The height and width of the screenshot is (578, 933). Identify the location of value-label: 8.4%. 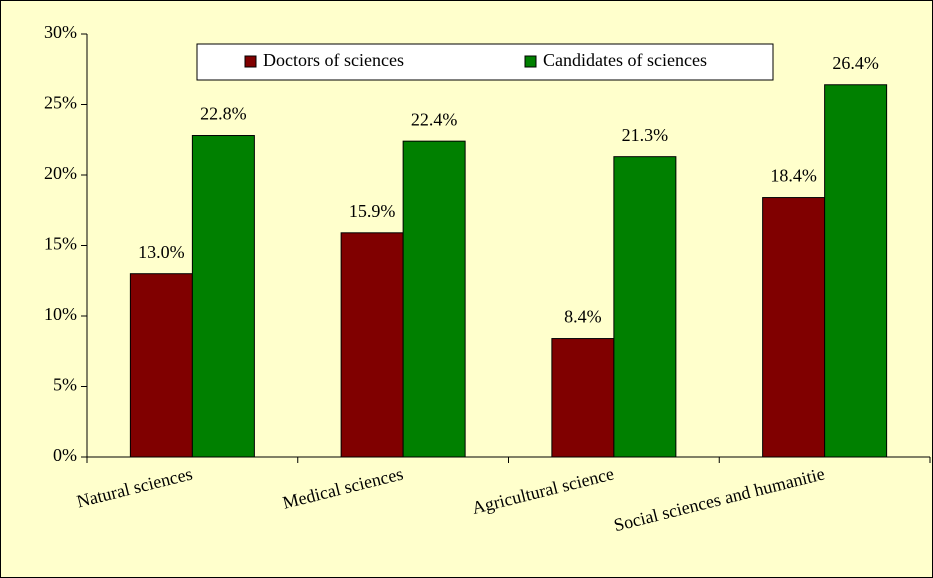
(583, 317).